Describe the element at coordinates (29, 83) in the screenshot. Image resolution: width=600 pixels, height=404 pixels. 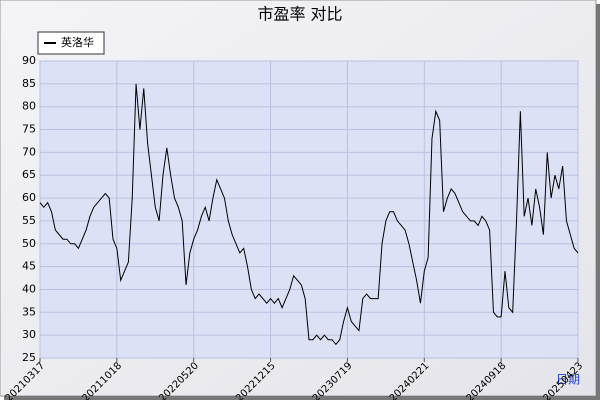
I see `y-tick-label: 85` at that location.